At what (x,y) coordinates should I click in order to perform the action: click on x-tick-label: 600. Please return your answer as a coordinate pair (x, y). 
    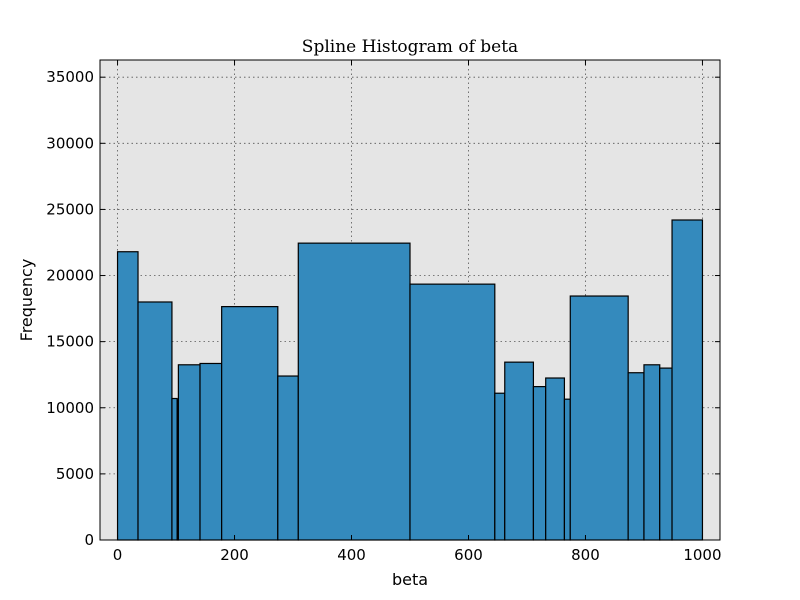
    Looking at the image, I should click on (468, 555).